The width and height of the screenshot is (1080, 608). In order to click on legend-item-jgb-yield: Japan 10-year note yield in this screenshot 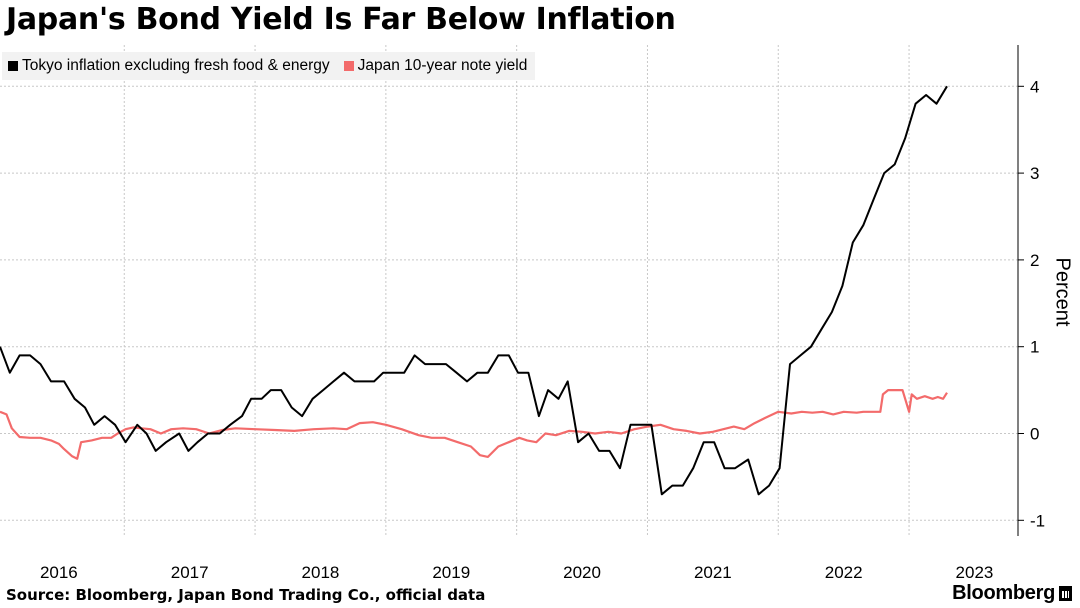, I will do `click(435, 66)`.